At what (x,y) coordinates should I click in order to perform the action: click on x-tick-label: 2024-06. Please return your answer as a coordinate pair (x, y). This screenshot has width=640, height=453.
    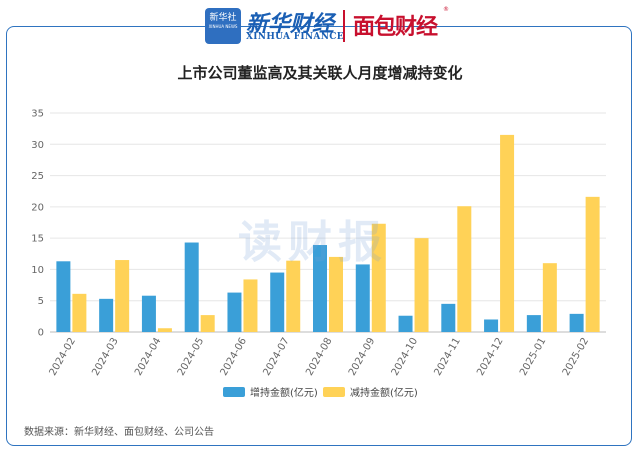
    Looking at the image, I should click on (234, 357).